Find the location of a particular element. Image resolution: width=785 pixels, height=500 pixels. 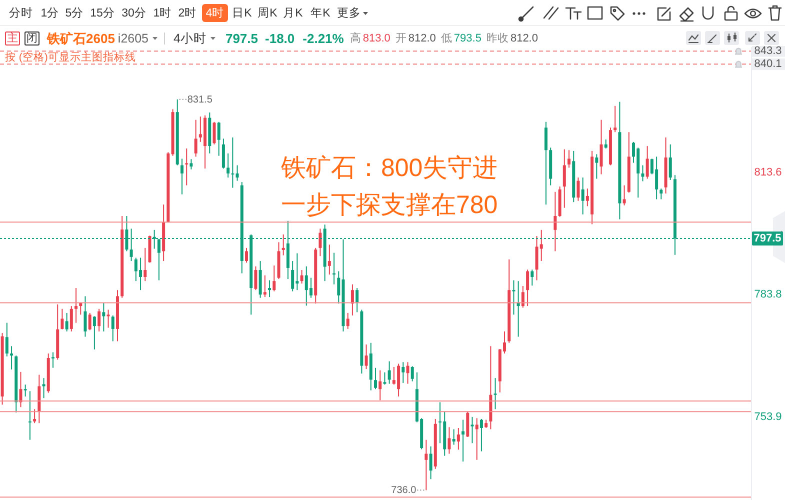

annotation: 736.0 is located at coordinates (404, 490).